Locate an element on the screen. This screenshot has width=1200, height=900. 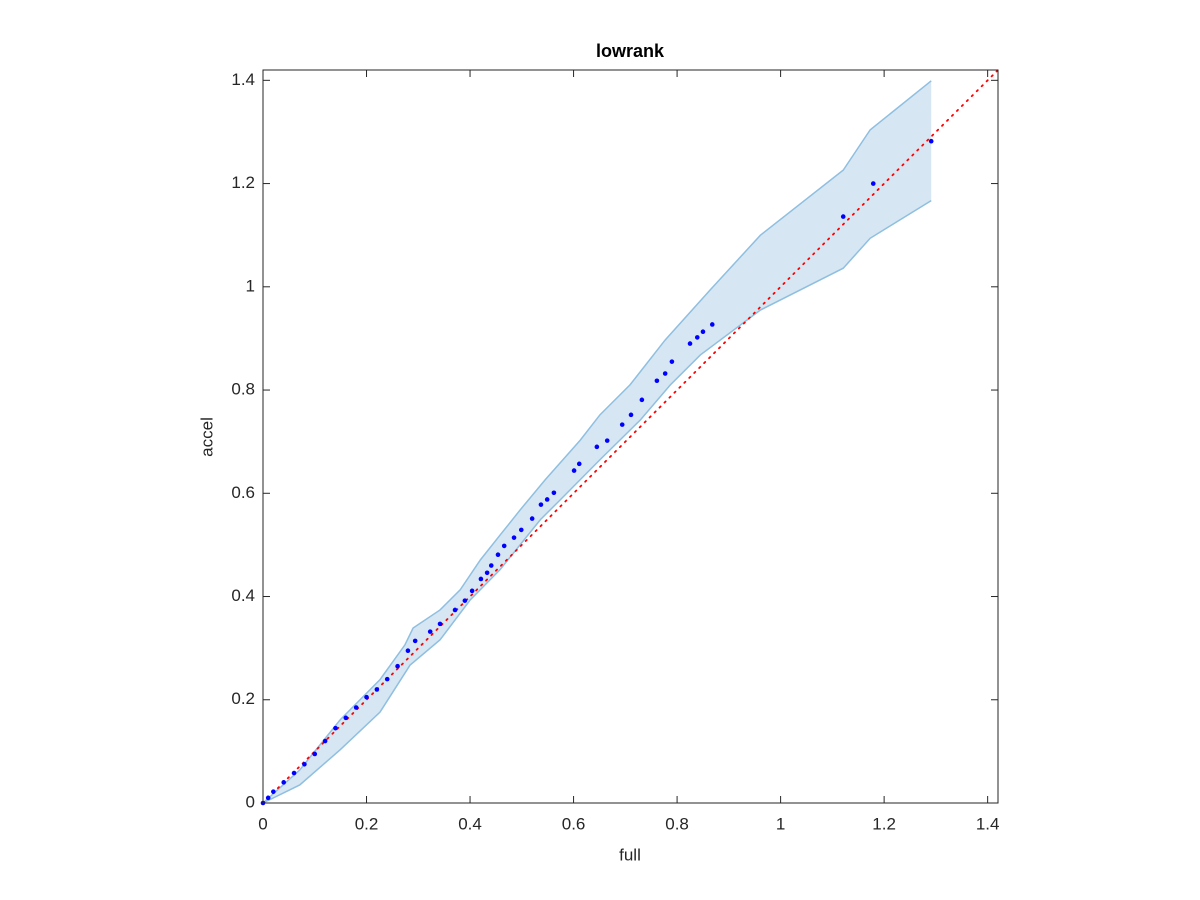
x-tick-label: 1 is located at coordinates (780, 823).